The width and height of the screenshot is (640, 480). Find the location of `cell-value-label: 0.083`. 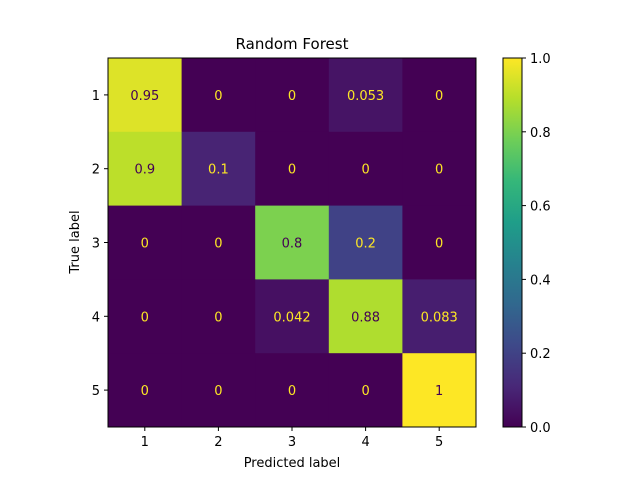

cell-value-label: 0.083 is located at coordinates (439, 317).